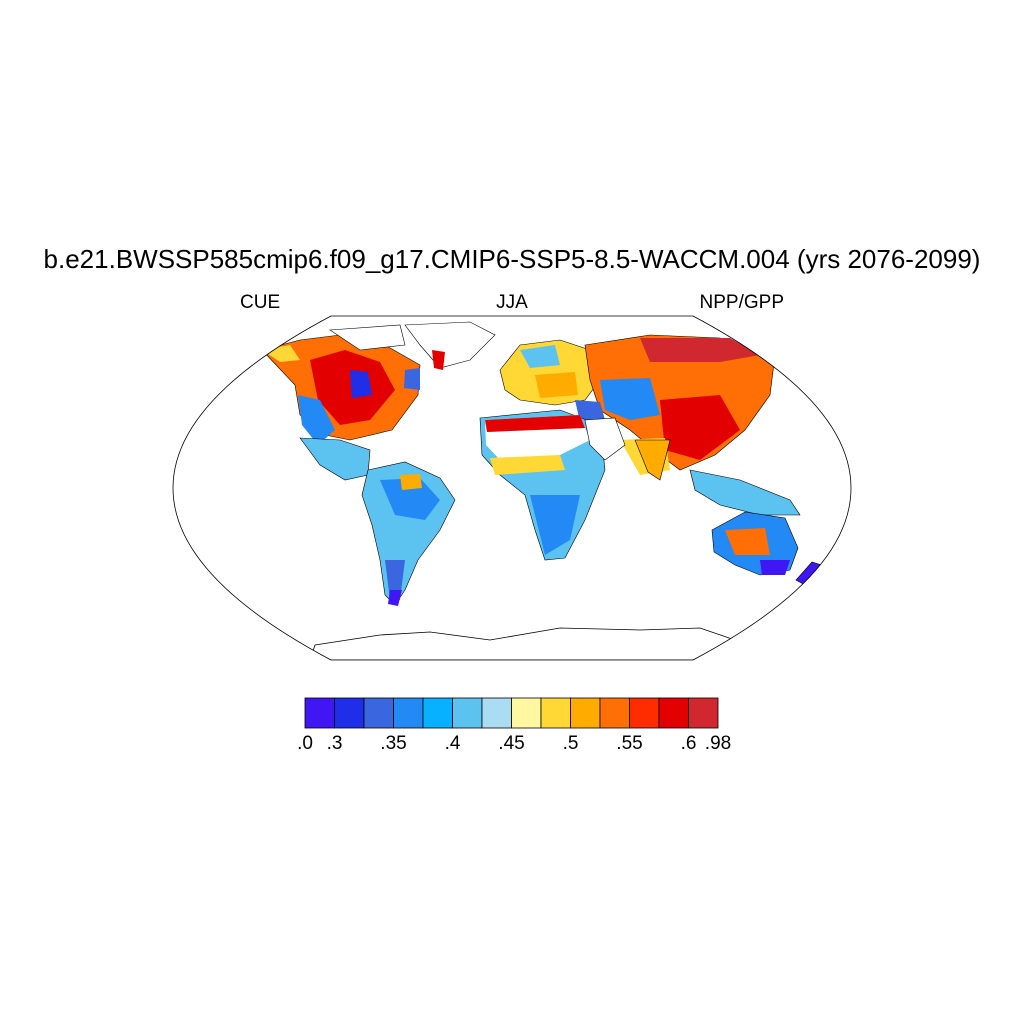  I want to click on colorbar-tick-label: .45, so click(511, 743).